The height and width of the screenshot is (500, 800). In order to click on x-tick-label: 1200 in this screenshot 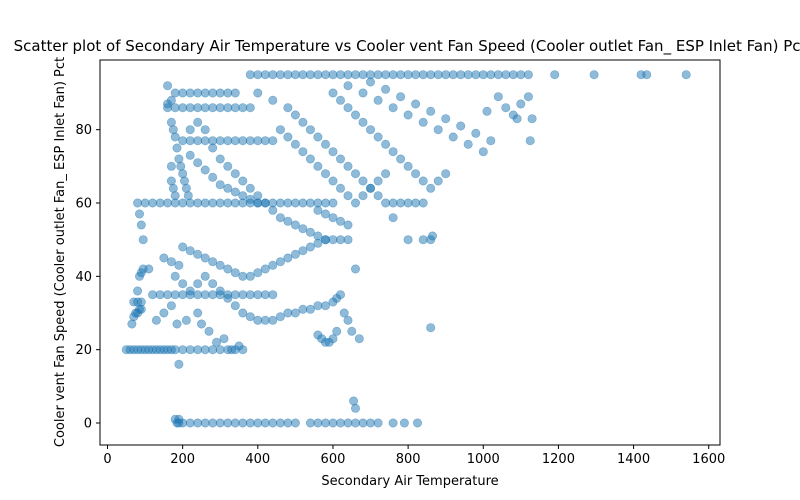, I will do `click(558, 459)`.